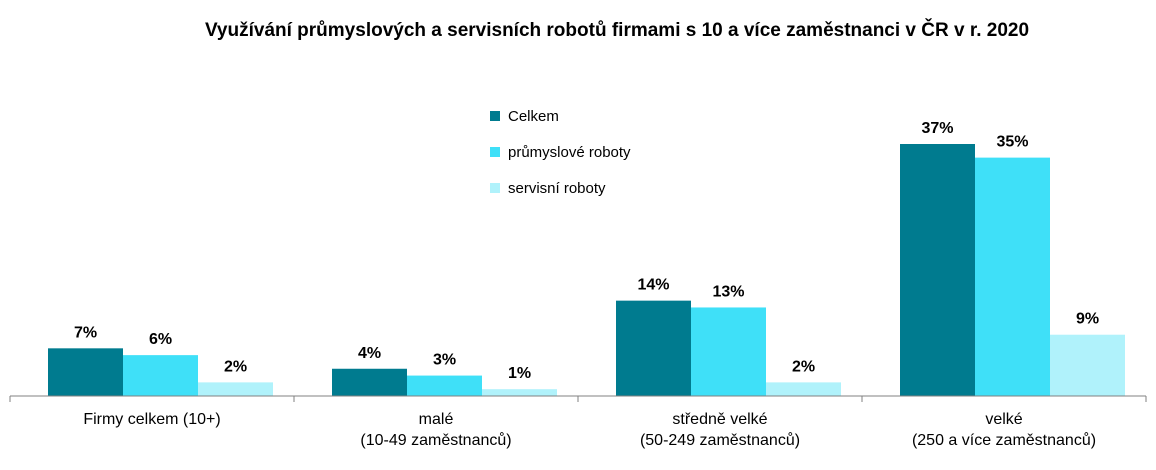  Describe the element at coordinates (720, 440) in the screenshot. I see `category-label: (50-249 zaměstnanců)` at that location.